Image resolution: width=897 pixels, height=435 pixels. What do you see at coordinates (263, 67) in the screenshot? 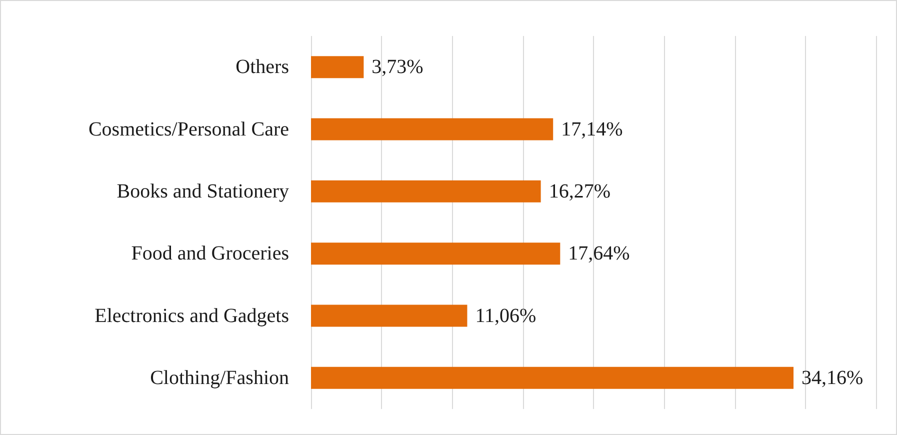
I see `y-tick-label: Others` at bounding box center [263, 67].